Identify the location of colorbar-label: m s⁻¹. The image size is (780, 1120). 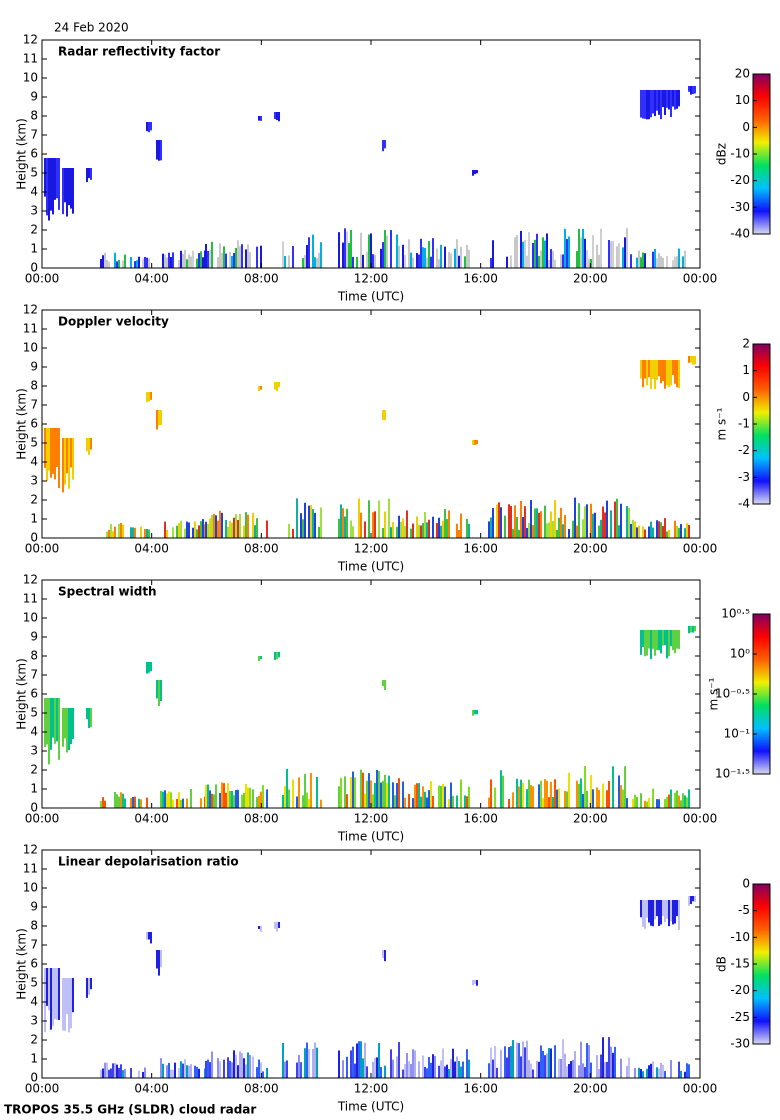
(722, 423).